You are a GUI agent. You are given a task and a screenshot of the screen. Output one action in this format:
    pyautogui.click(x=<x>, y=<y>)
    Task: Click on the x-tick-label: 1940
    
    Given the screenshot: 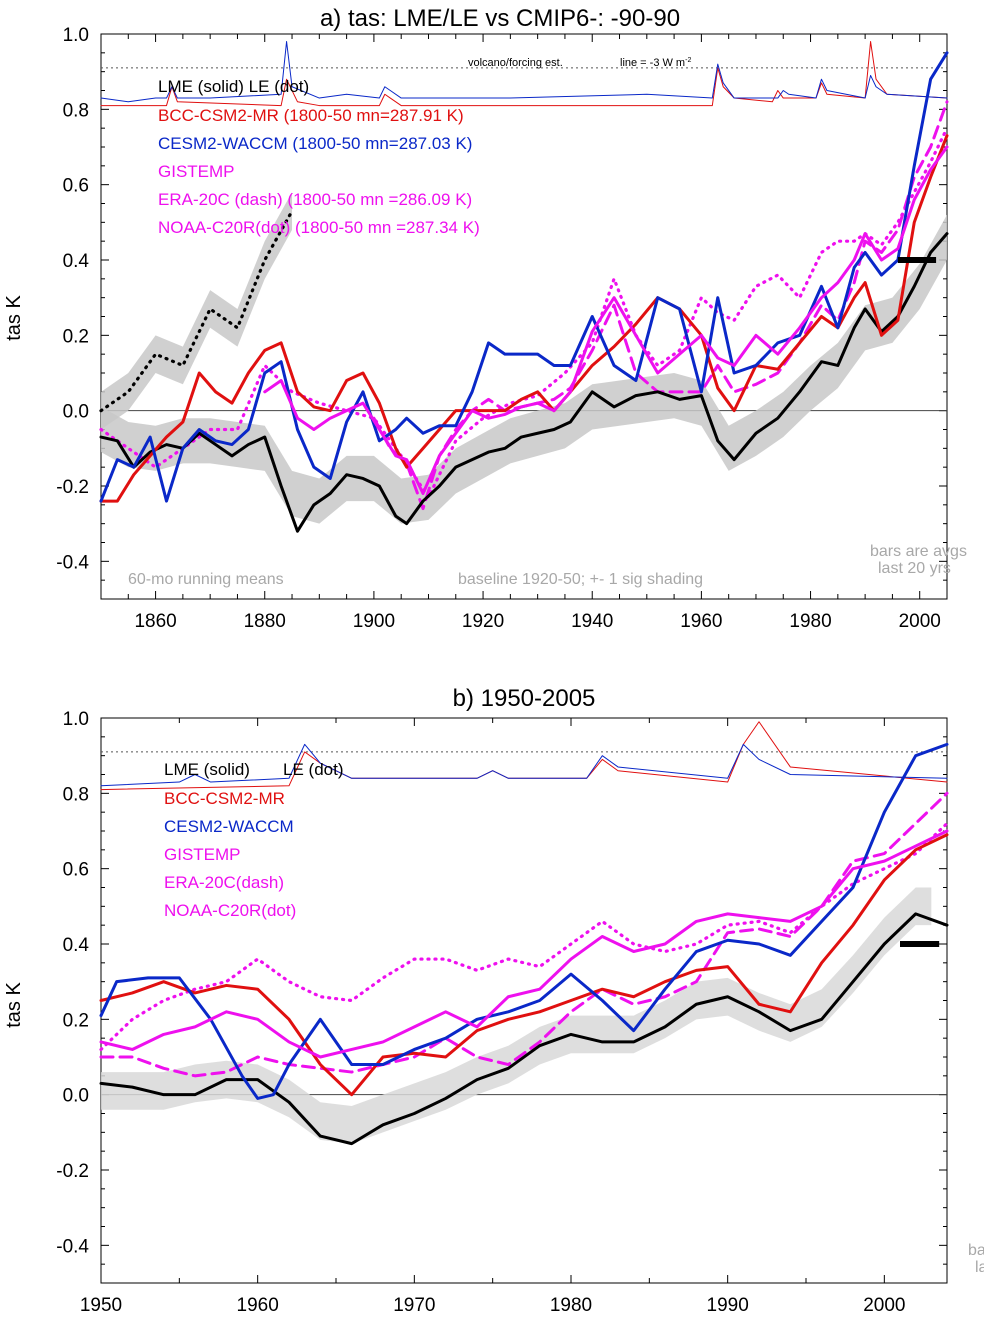 What is the action you would take?
    pyautogui.click(x=592, y=621)
    